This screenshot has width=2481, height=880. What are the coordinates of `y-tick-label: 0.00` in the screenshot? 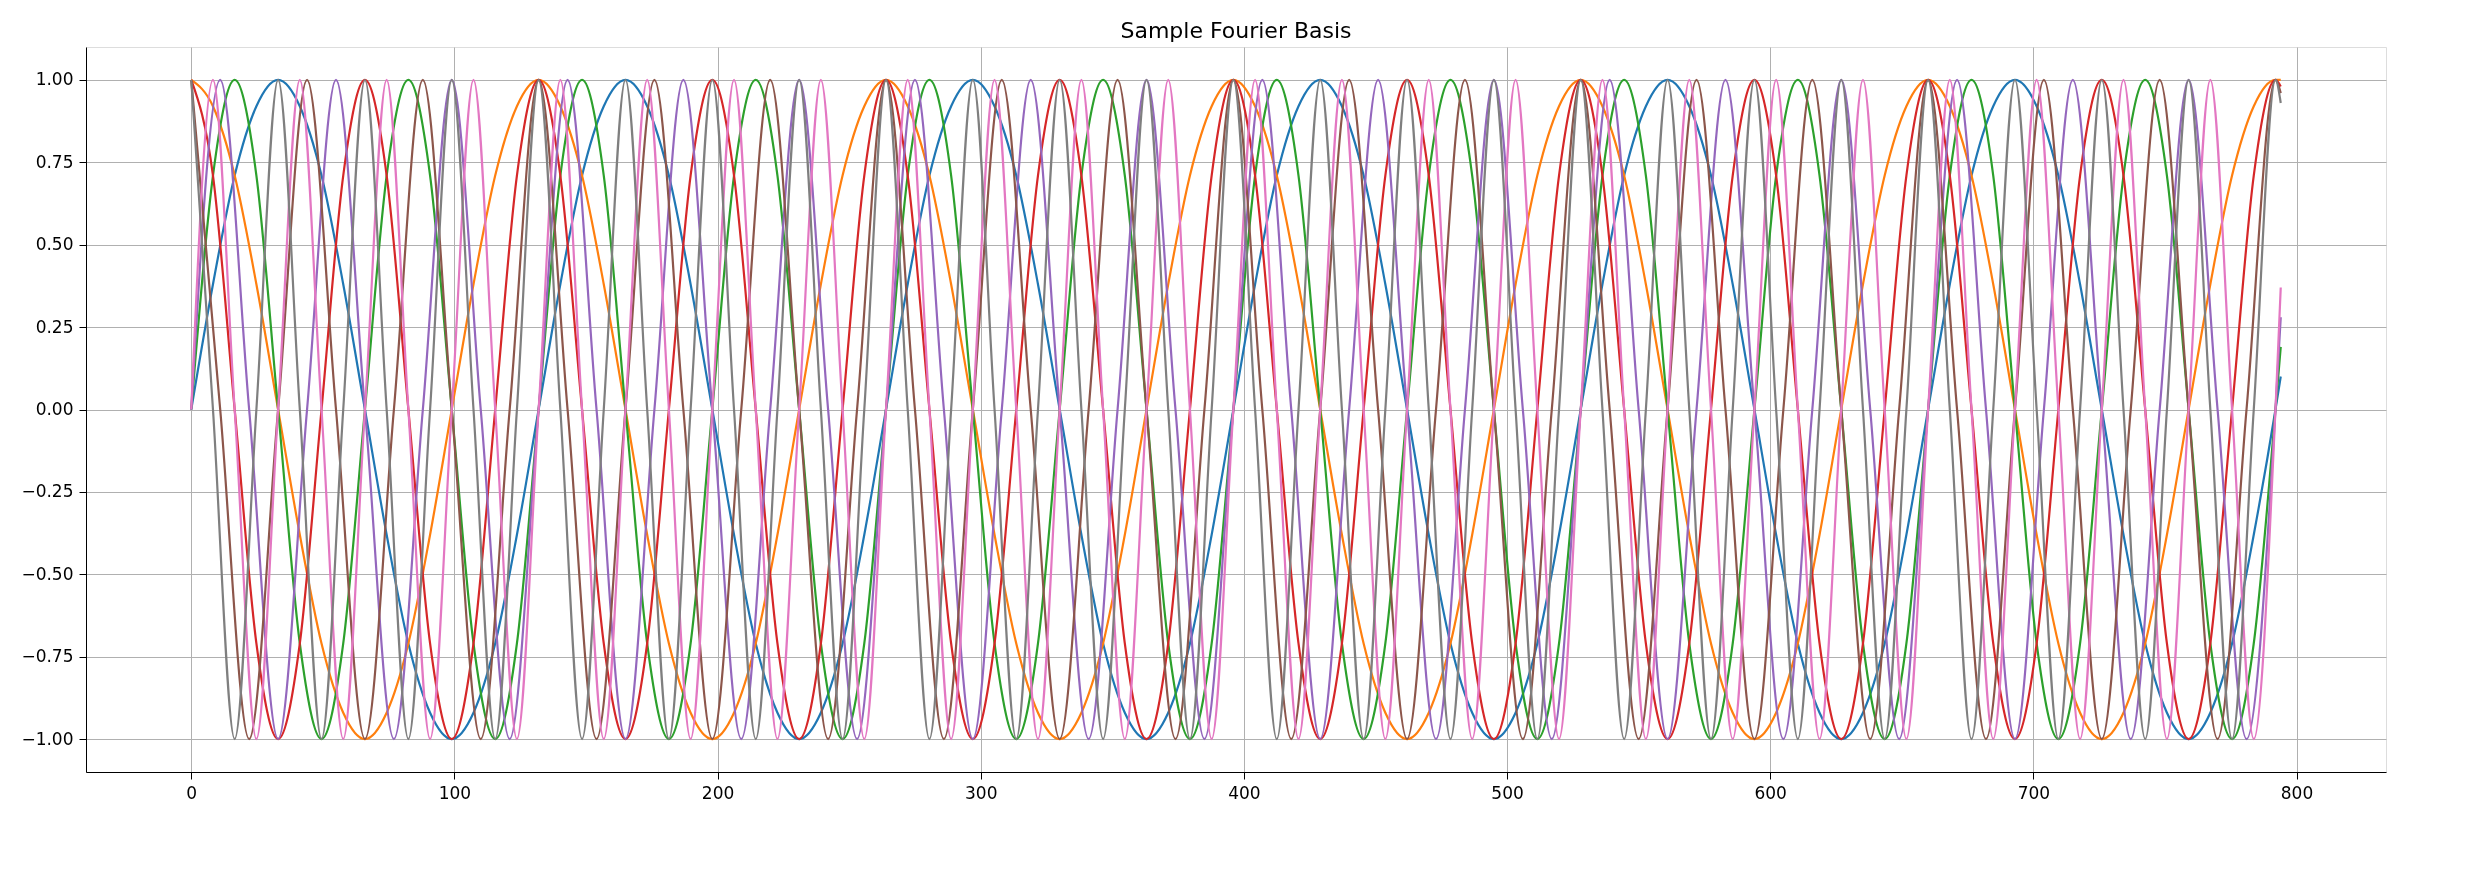 It's located at (54, 409).